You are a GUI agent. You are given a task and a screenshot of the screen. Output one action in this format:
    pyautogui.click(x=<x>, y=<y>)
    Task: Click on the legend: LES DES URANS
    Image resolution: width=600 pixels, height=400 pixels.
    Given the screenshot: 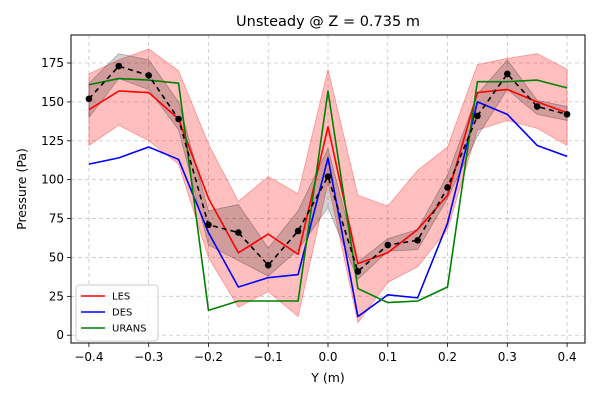 What is the action you would take?
    pyautogui.click(x=117, y=313)
    